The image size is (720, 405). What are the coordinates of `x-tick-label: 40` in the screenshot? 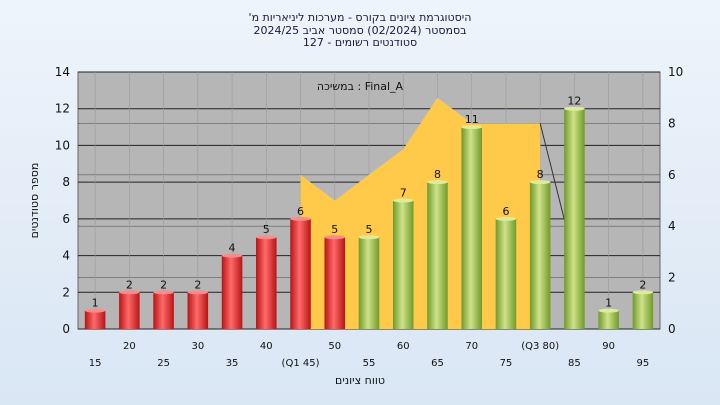 It's located at (266, 346).